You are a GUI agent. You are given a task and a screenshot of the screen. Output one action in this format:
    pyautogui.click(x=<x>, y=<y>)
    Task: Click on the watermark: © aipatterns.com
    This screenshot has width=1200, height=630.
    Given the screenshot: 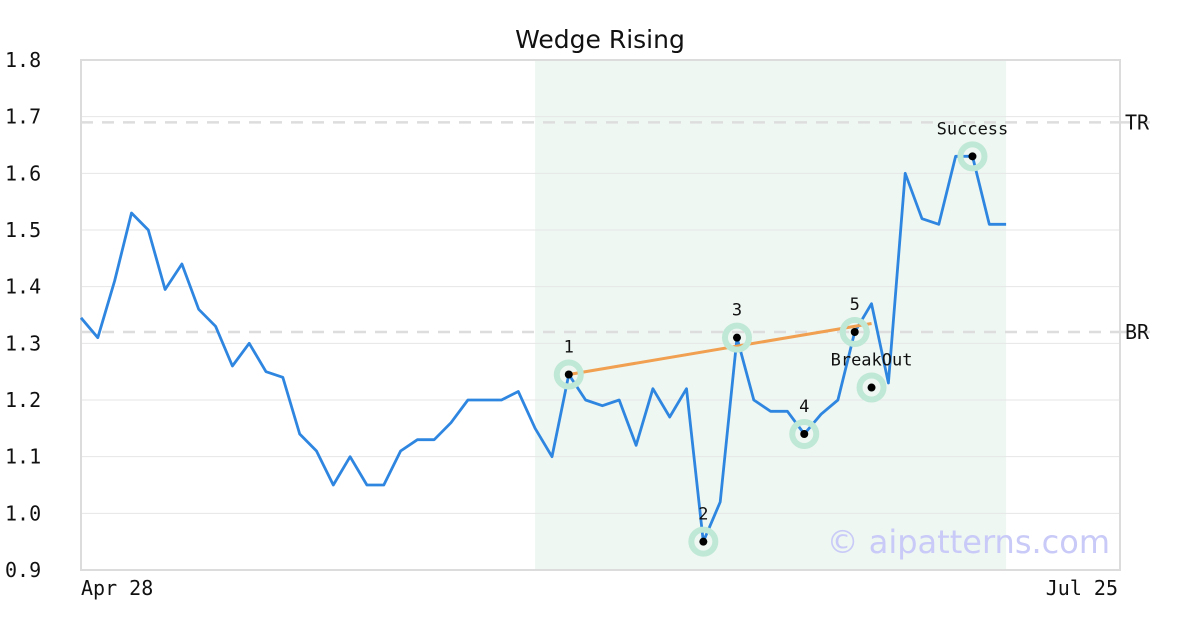 What is the action you would take?
    pyautogui.click(x=968, y=542)
    